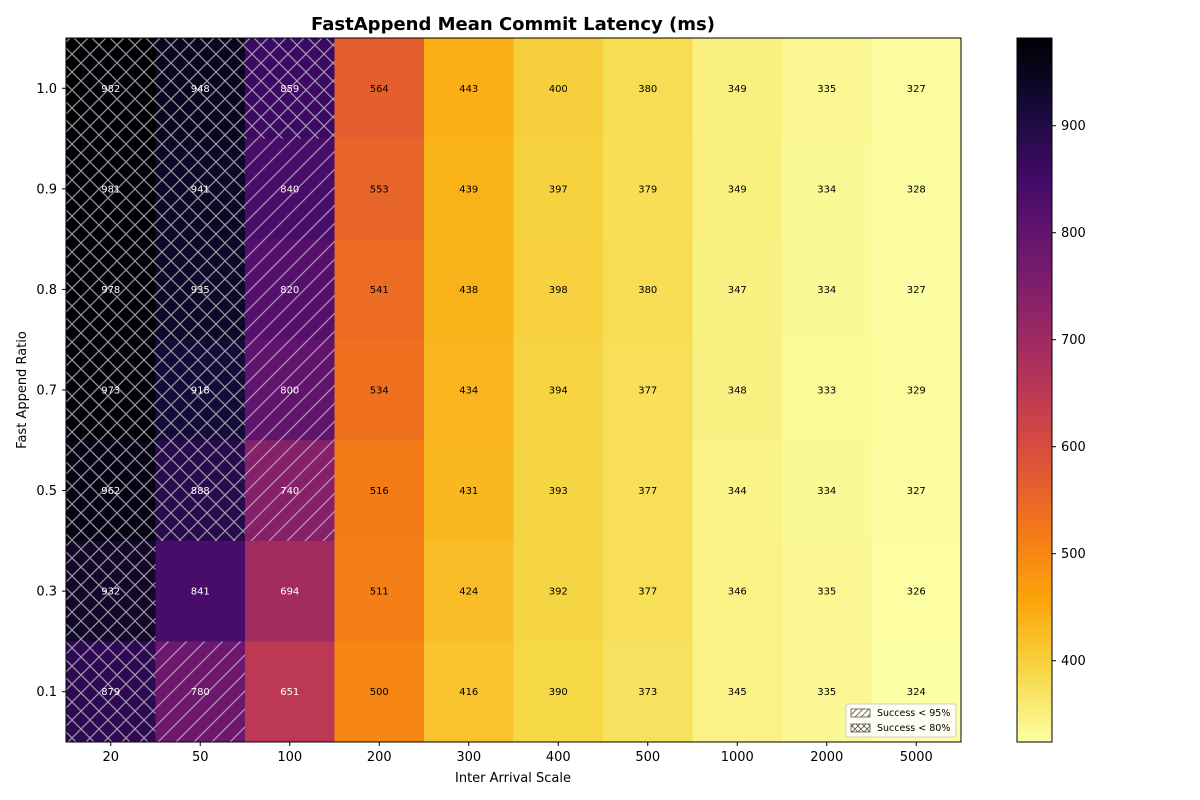 Image resolution: width=1200 pixels, height=800 pixels. I want to click on cell-value-r4-c1: 888, so click(200, 491).